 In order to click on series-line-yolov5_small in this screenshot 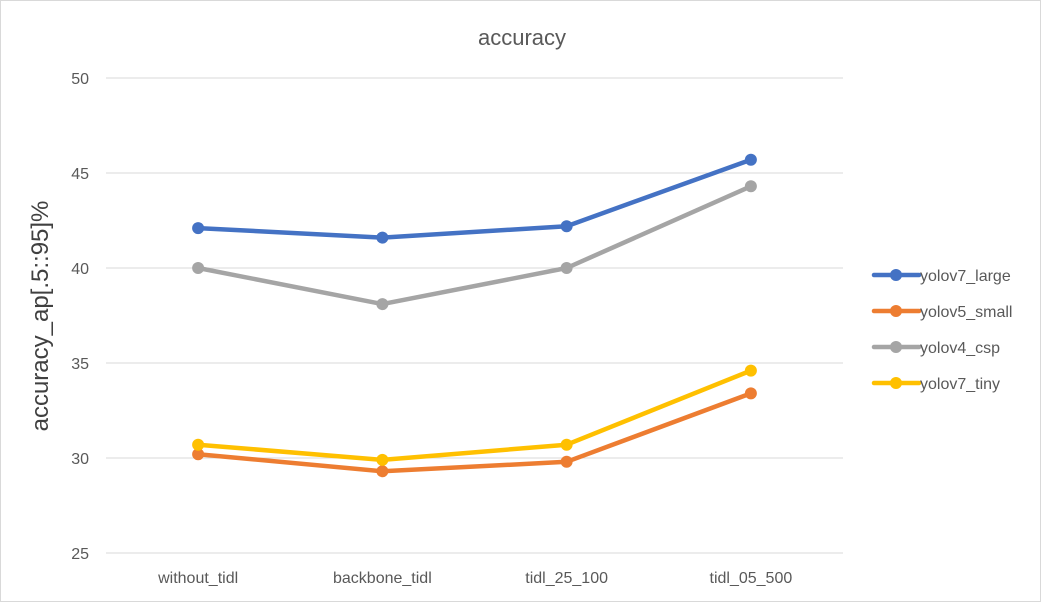, I will do `click(474, 432)`.